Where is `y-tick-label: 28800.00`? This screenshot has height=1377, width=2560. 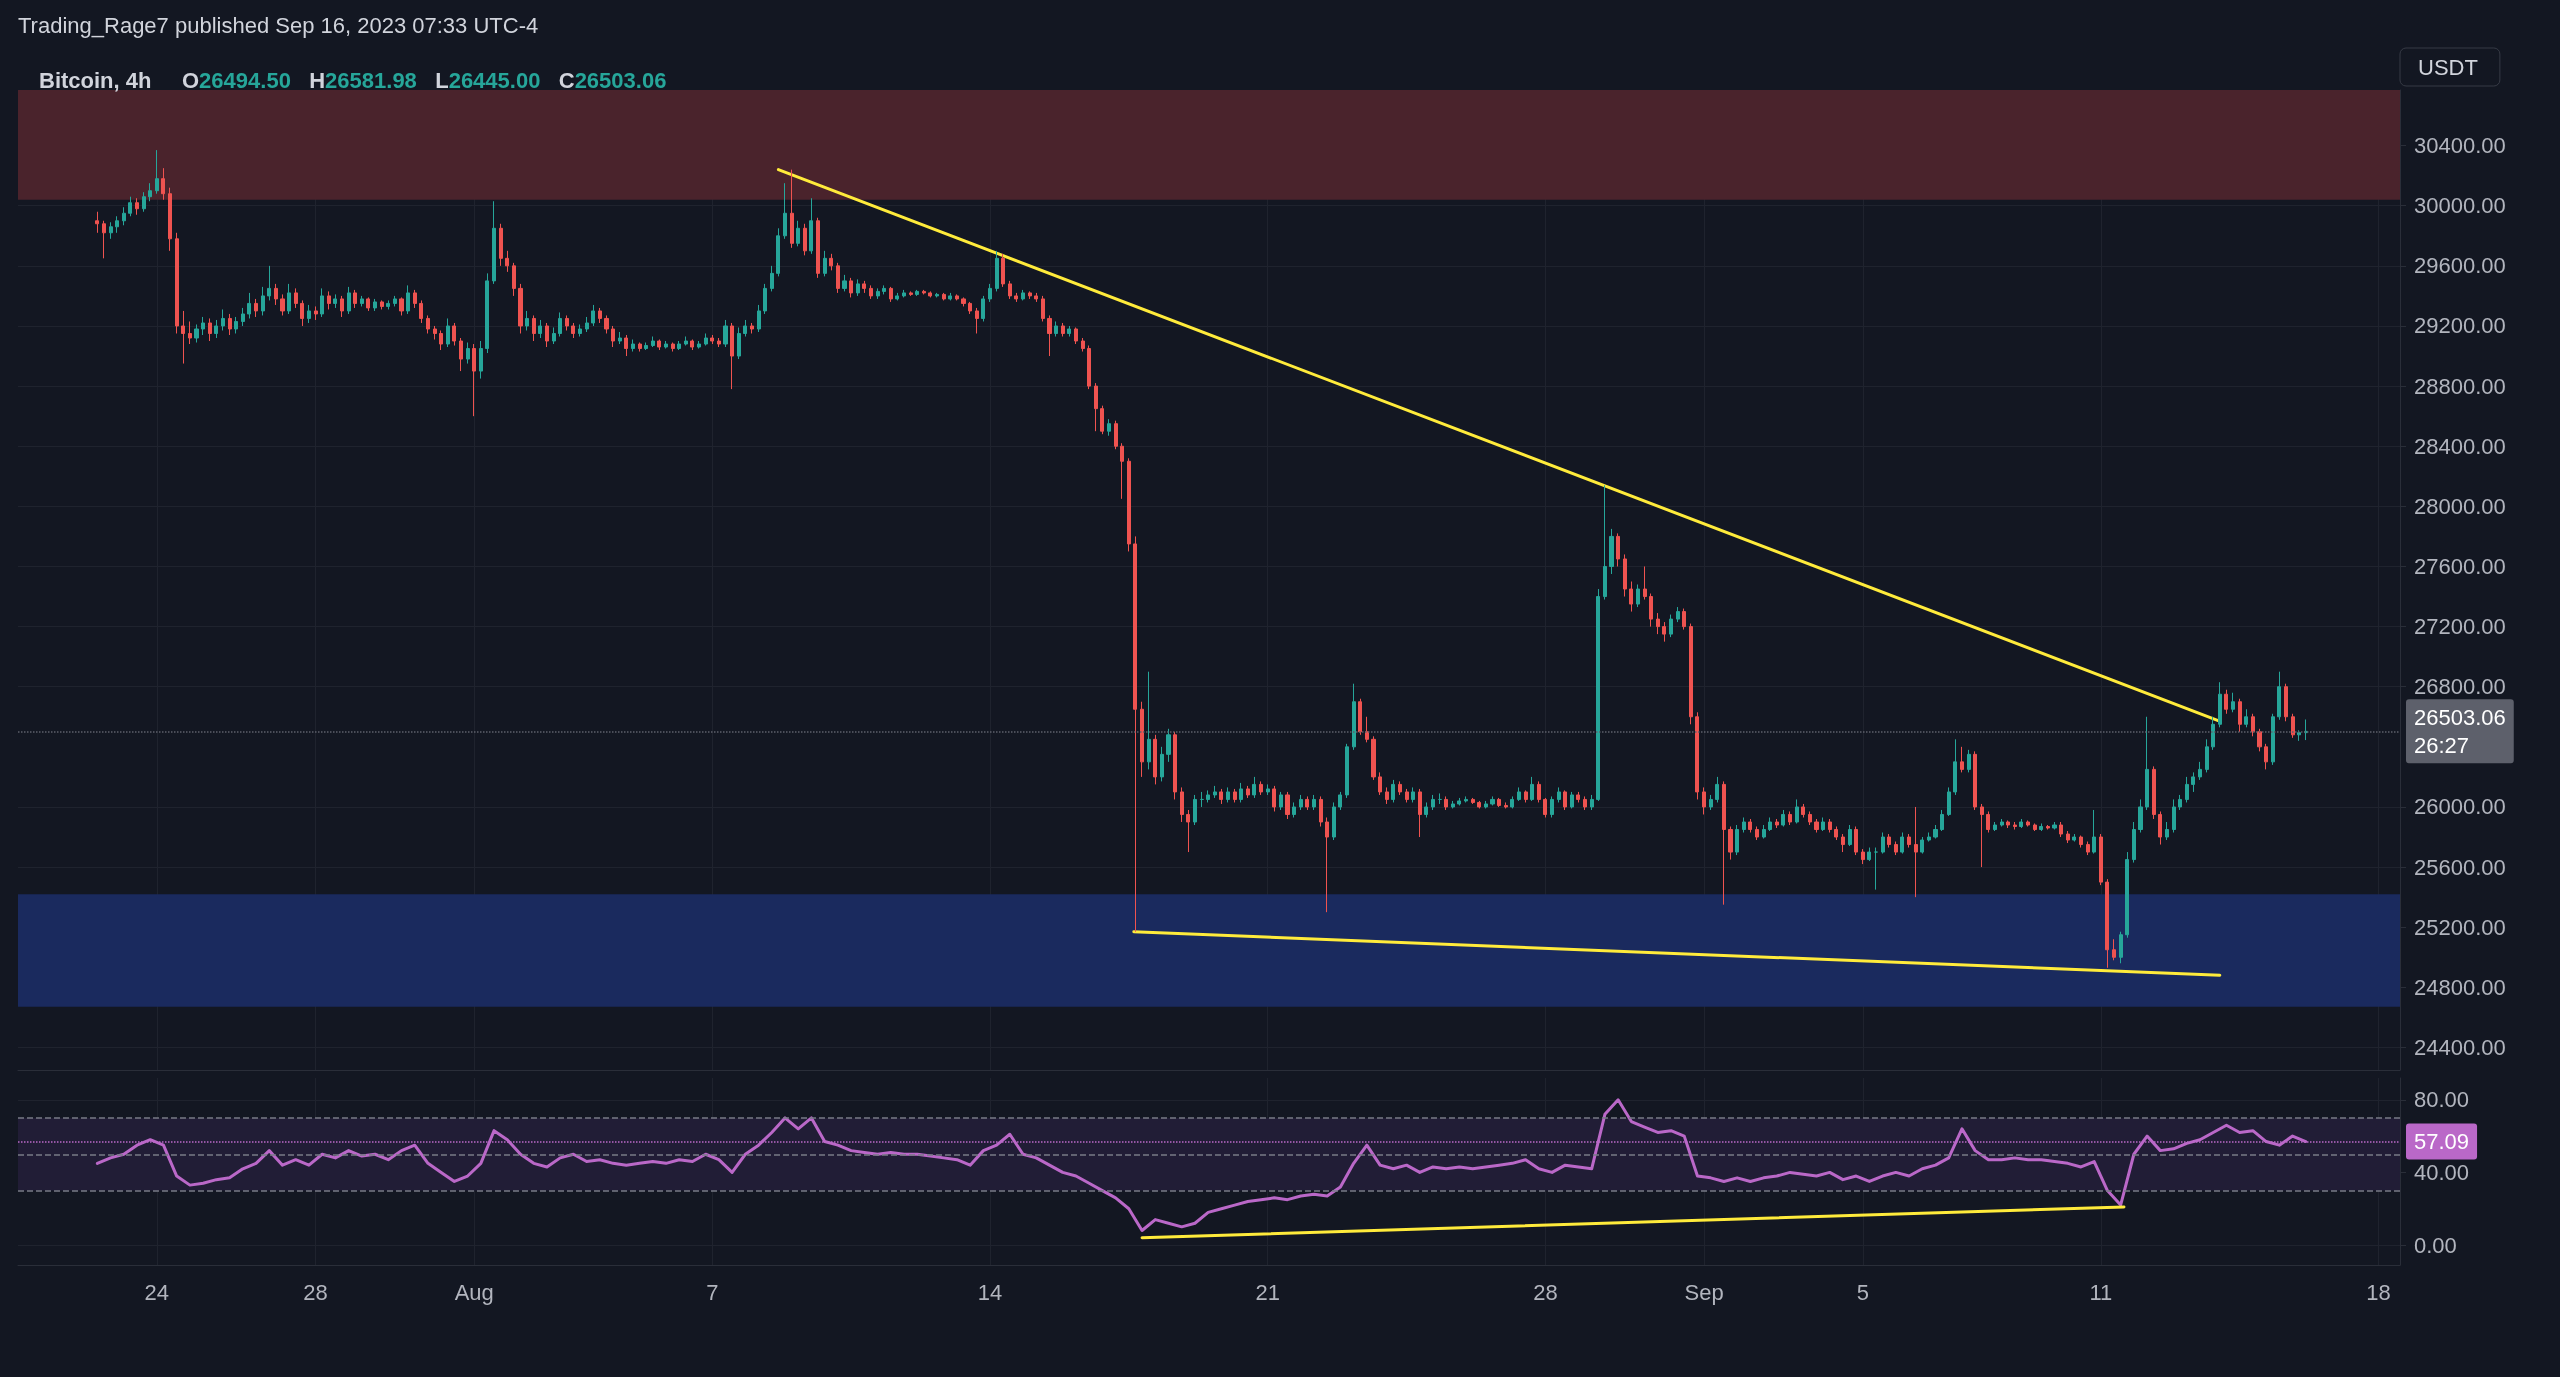 y-tick-label: 28800.00 is located at coordinates (2460, 386).